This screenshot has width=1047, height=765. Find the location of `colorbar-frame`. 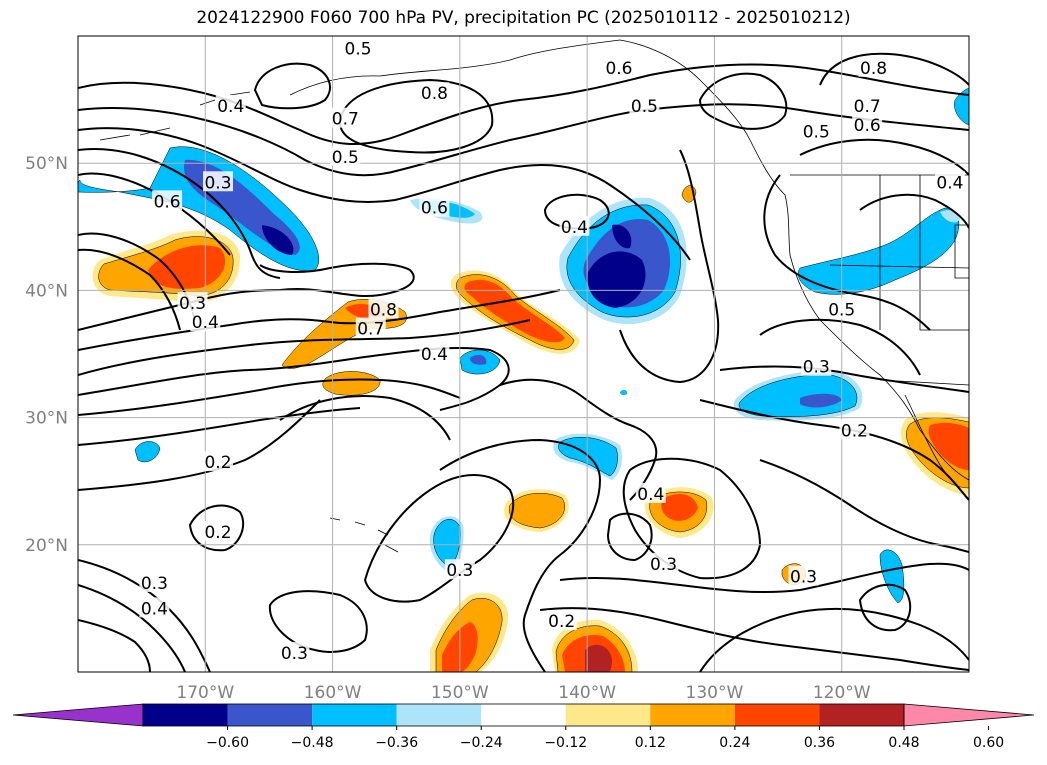

colorbar-frame is located at coordinates (523, 715).